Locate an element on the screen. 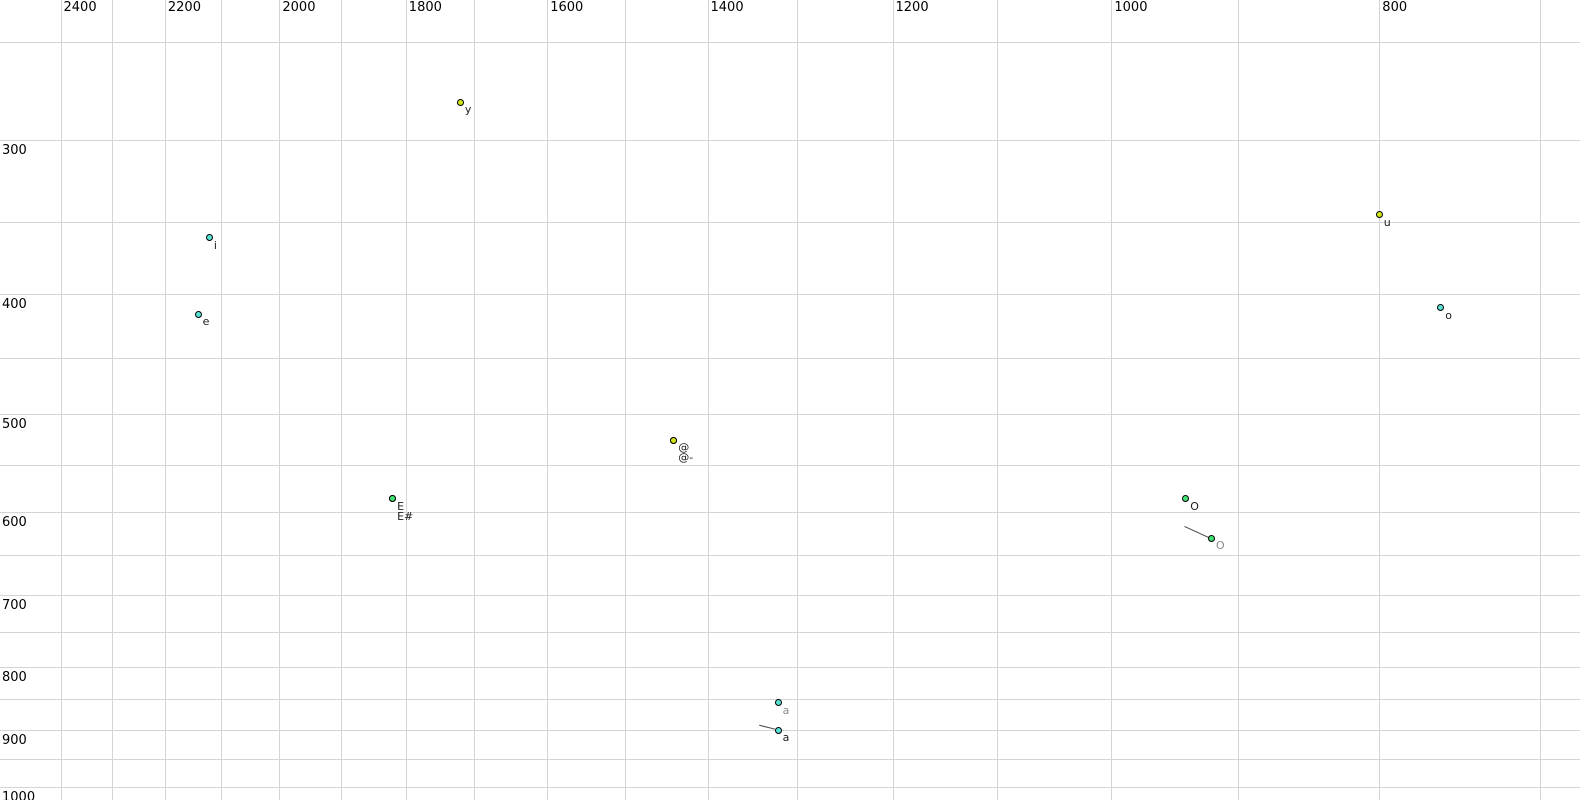 This screenshot has height=800, width=1580. y-tick-label-800: 800 is located at coordinates (14, 677).